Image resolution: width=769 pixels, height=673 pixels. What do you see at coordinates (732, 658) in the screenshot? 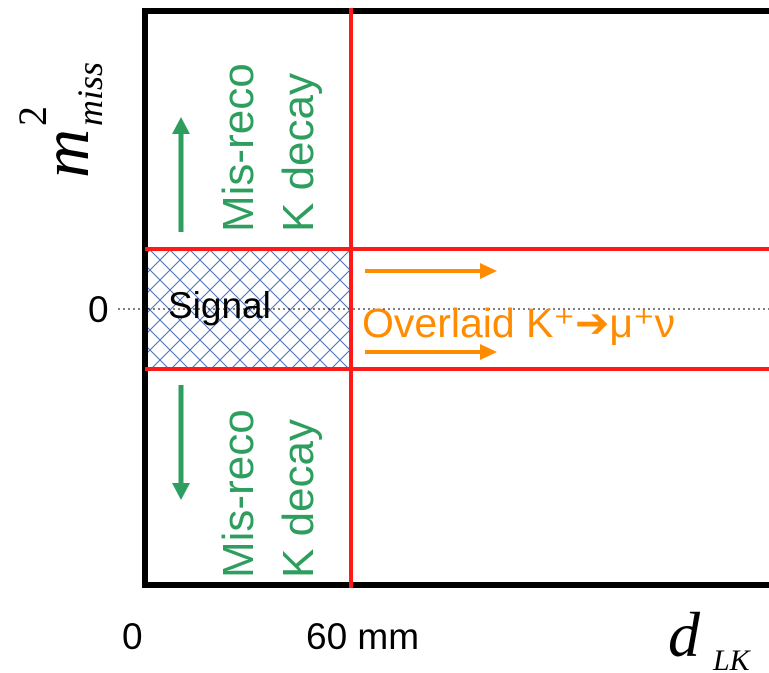
I see `x-axis-label-sub: LK` at bounding box center [732, 658].